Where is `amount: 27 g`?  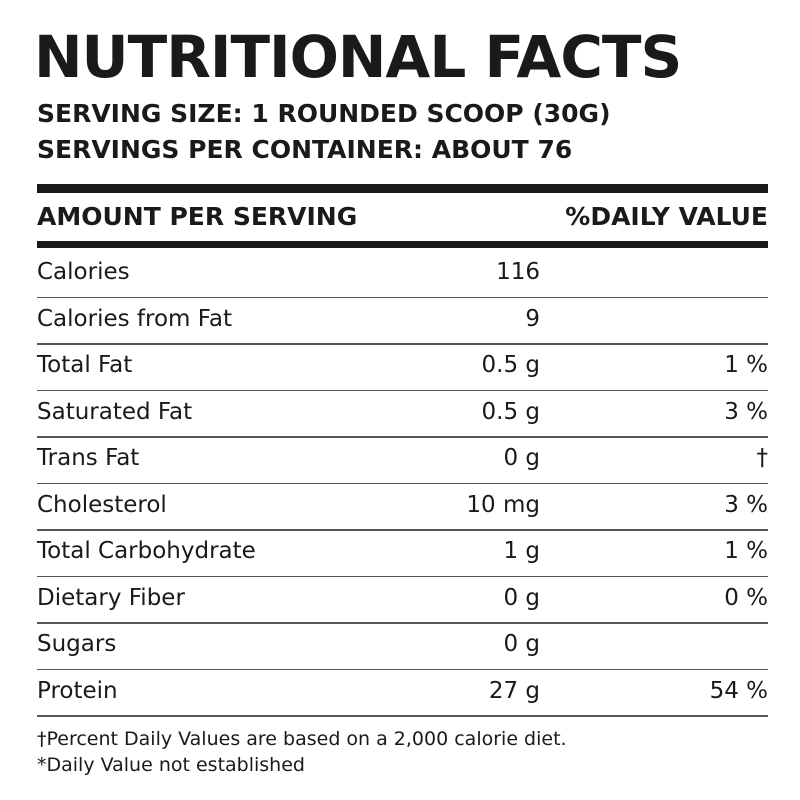 amount: 27 g is located at coordinates (514, 690).